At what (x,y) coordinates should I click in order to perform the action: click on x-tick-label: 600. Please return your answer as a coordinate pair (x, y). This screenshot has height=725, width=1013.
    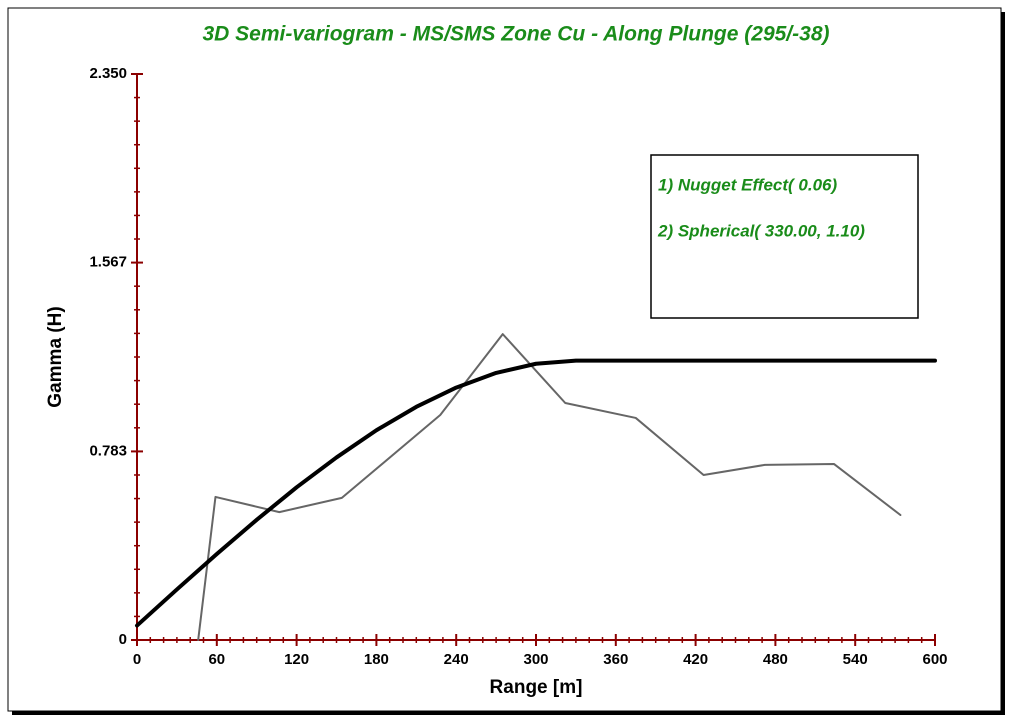
    Looking at the image, I should click on (934, 659).